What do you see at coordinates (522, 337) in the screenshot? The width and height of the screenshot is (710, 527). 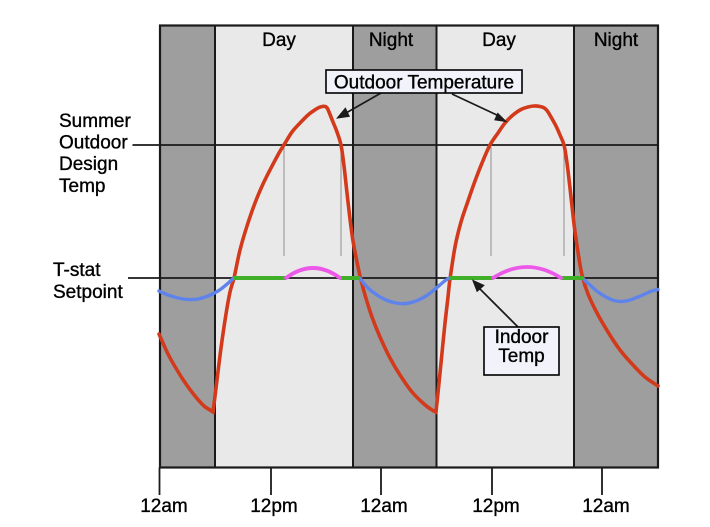 I see `svg-text: Indoor` at bounding box center [522, 337].